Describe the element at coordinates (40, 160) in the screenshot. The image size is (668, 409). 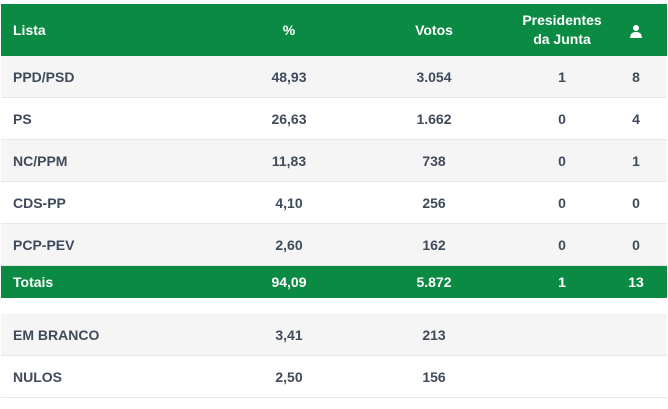
I see `cell-lista: NC/PPM` at that location.